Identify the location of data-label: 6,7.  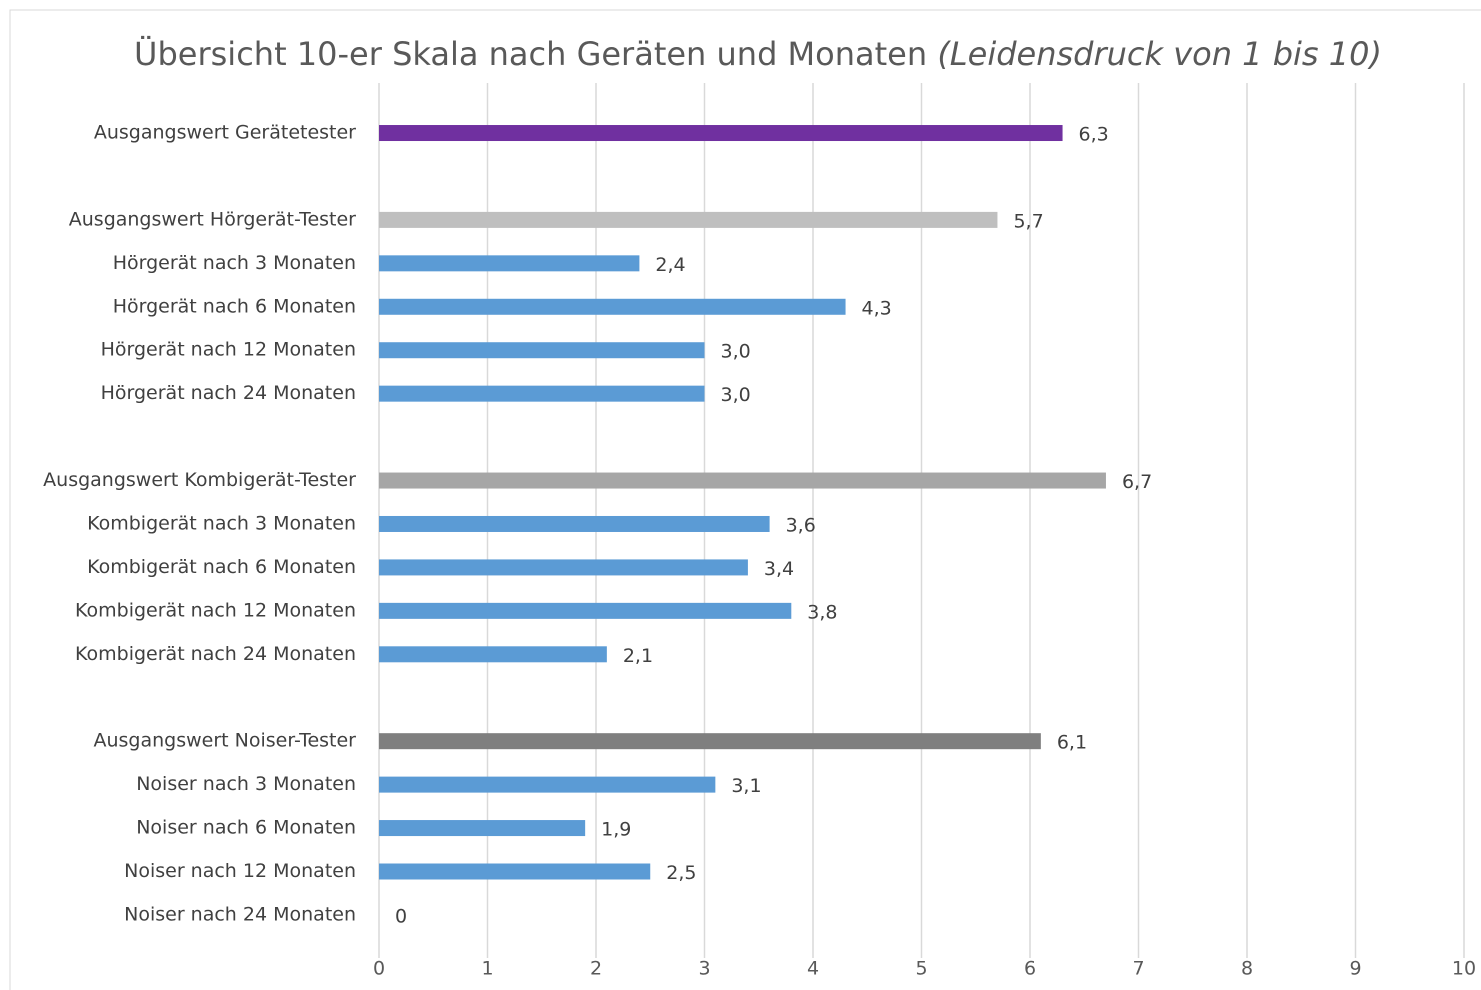
(1137, 482).